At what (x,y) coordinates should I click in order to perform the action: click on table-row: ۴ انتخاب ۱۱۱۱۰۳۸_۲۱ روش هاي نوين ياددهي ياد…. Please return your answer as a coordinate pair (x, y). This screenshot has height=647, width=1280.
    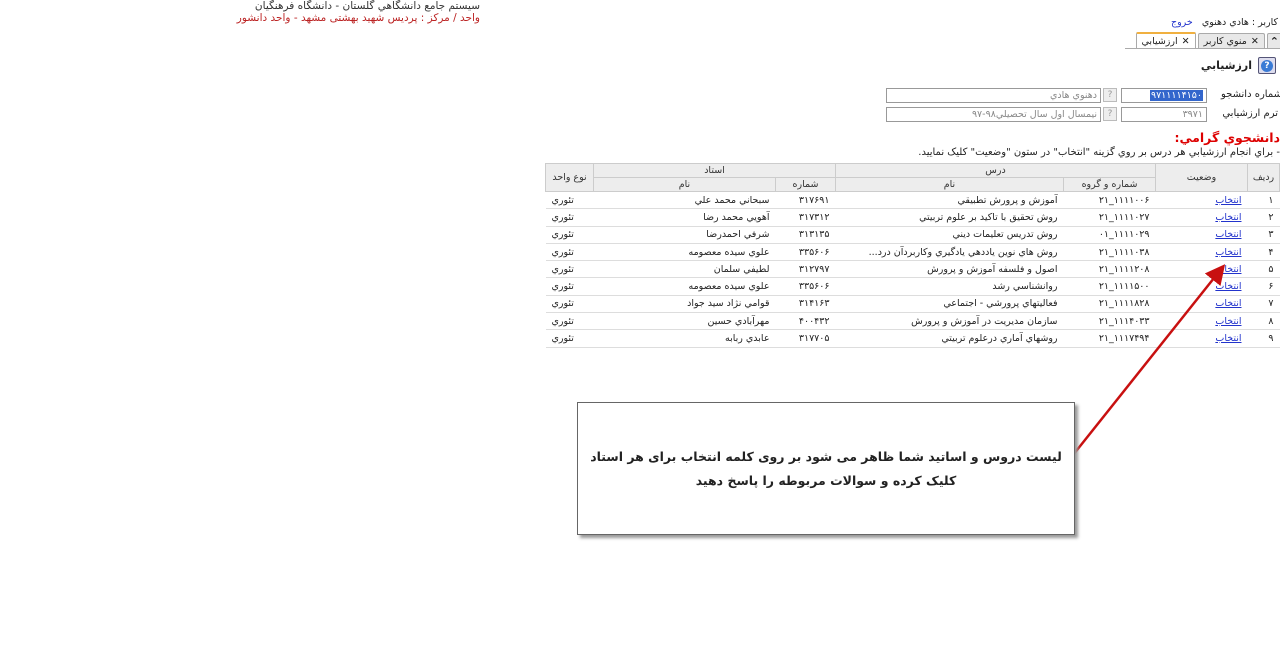
    Looking at the image, I should click on (912, 252).